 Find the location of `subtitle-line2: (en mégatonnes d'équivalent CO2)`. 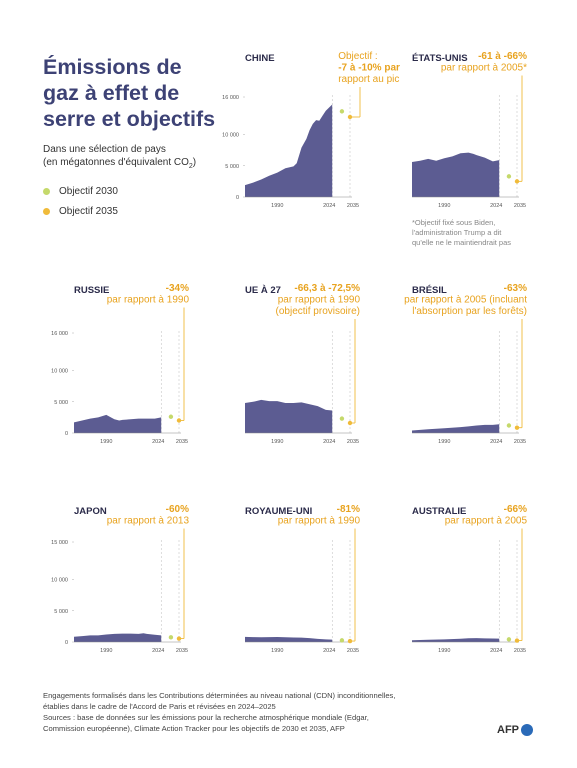

subtitle-line2: (en mégatonnes d'équivalent CO2) is located at coordinates (119, 164).